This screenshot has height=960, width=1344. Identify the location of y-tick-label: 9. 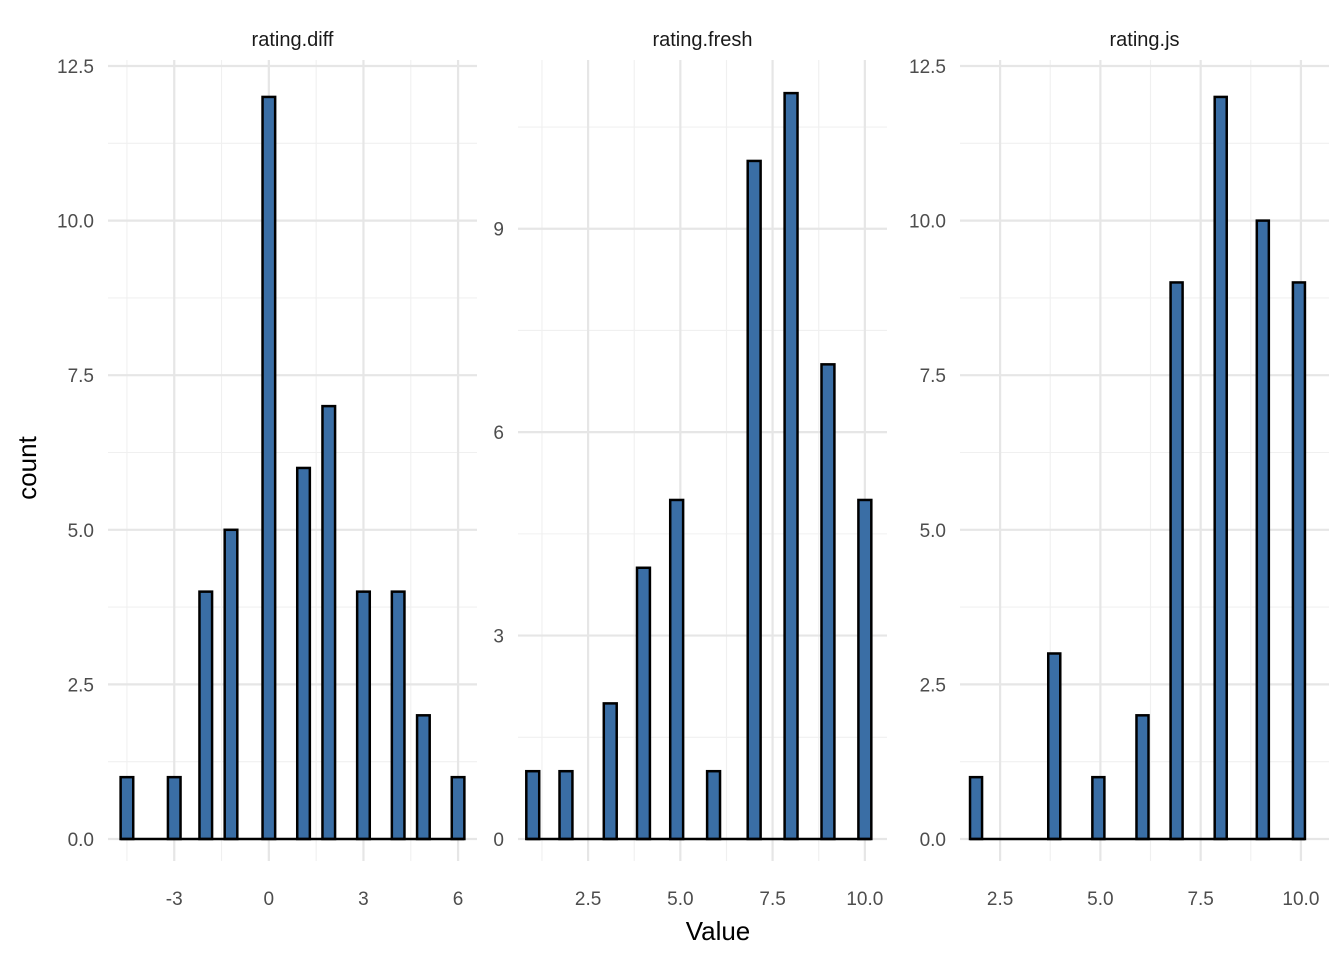
(498, 230).